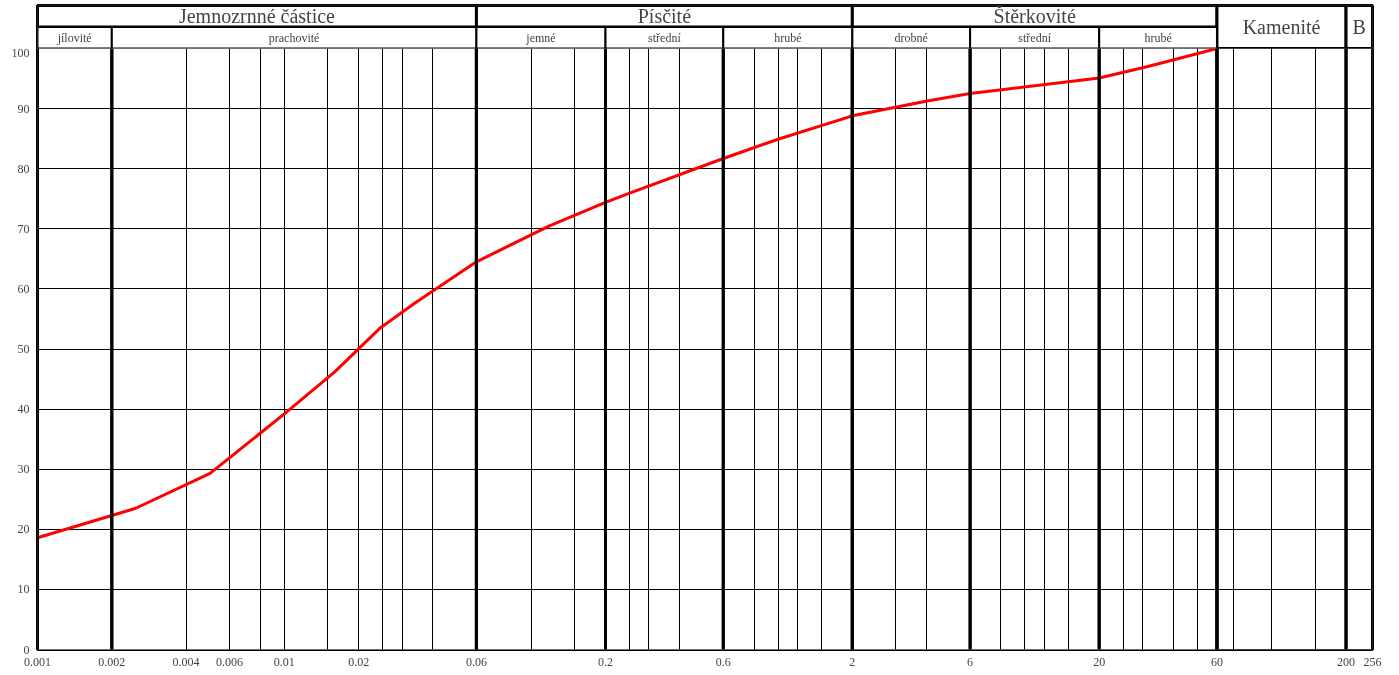  Describe the element at coordinates (23, 108) in the screenshot. I see `y-tick-label: 90` at that location.